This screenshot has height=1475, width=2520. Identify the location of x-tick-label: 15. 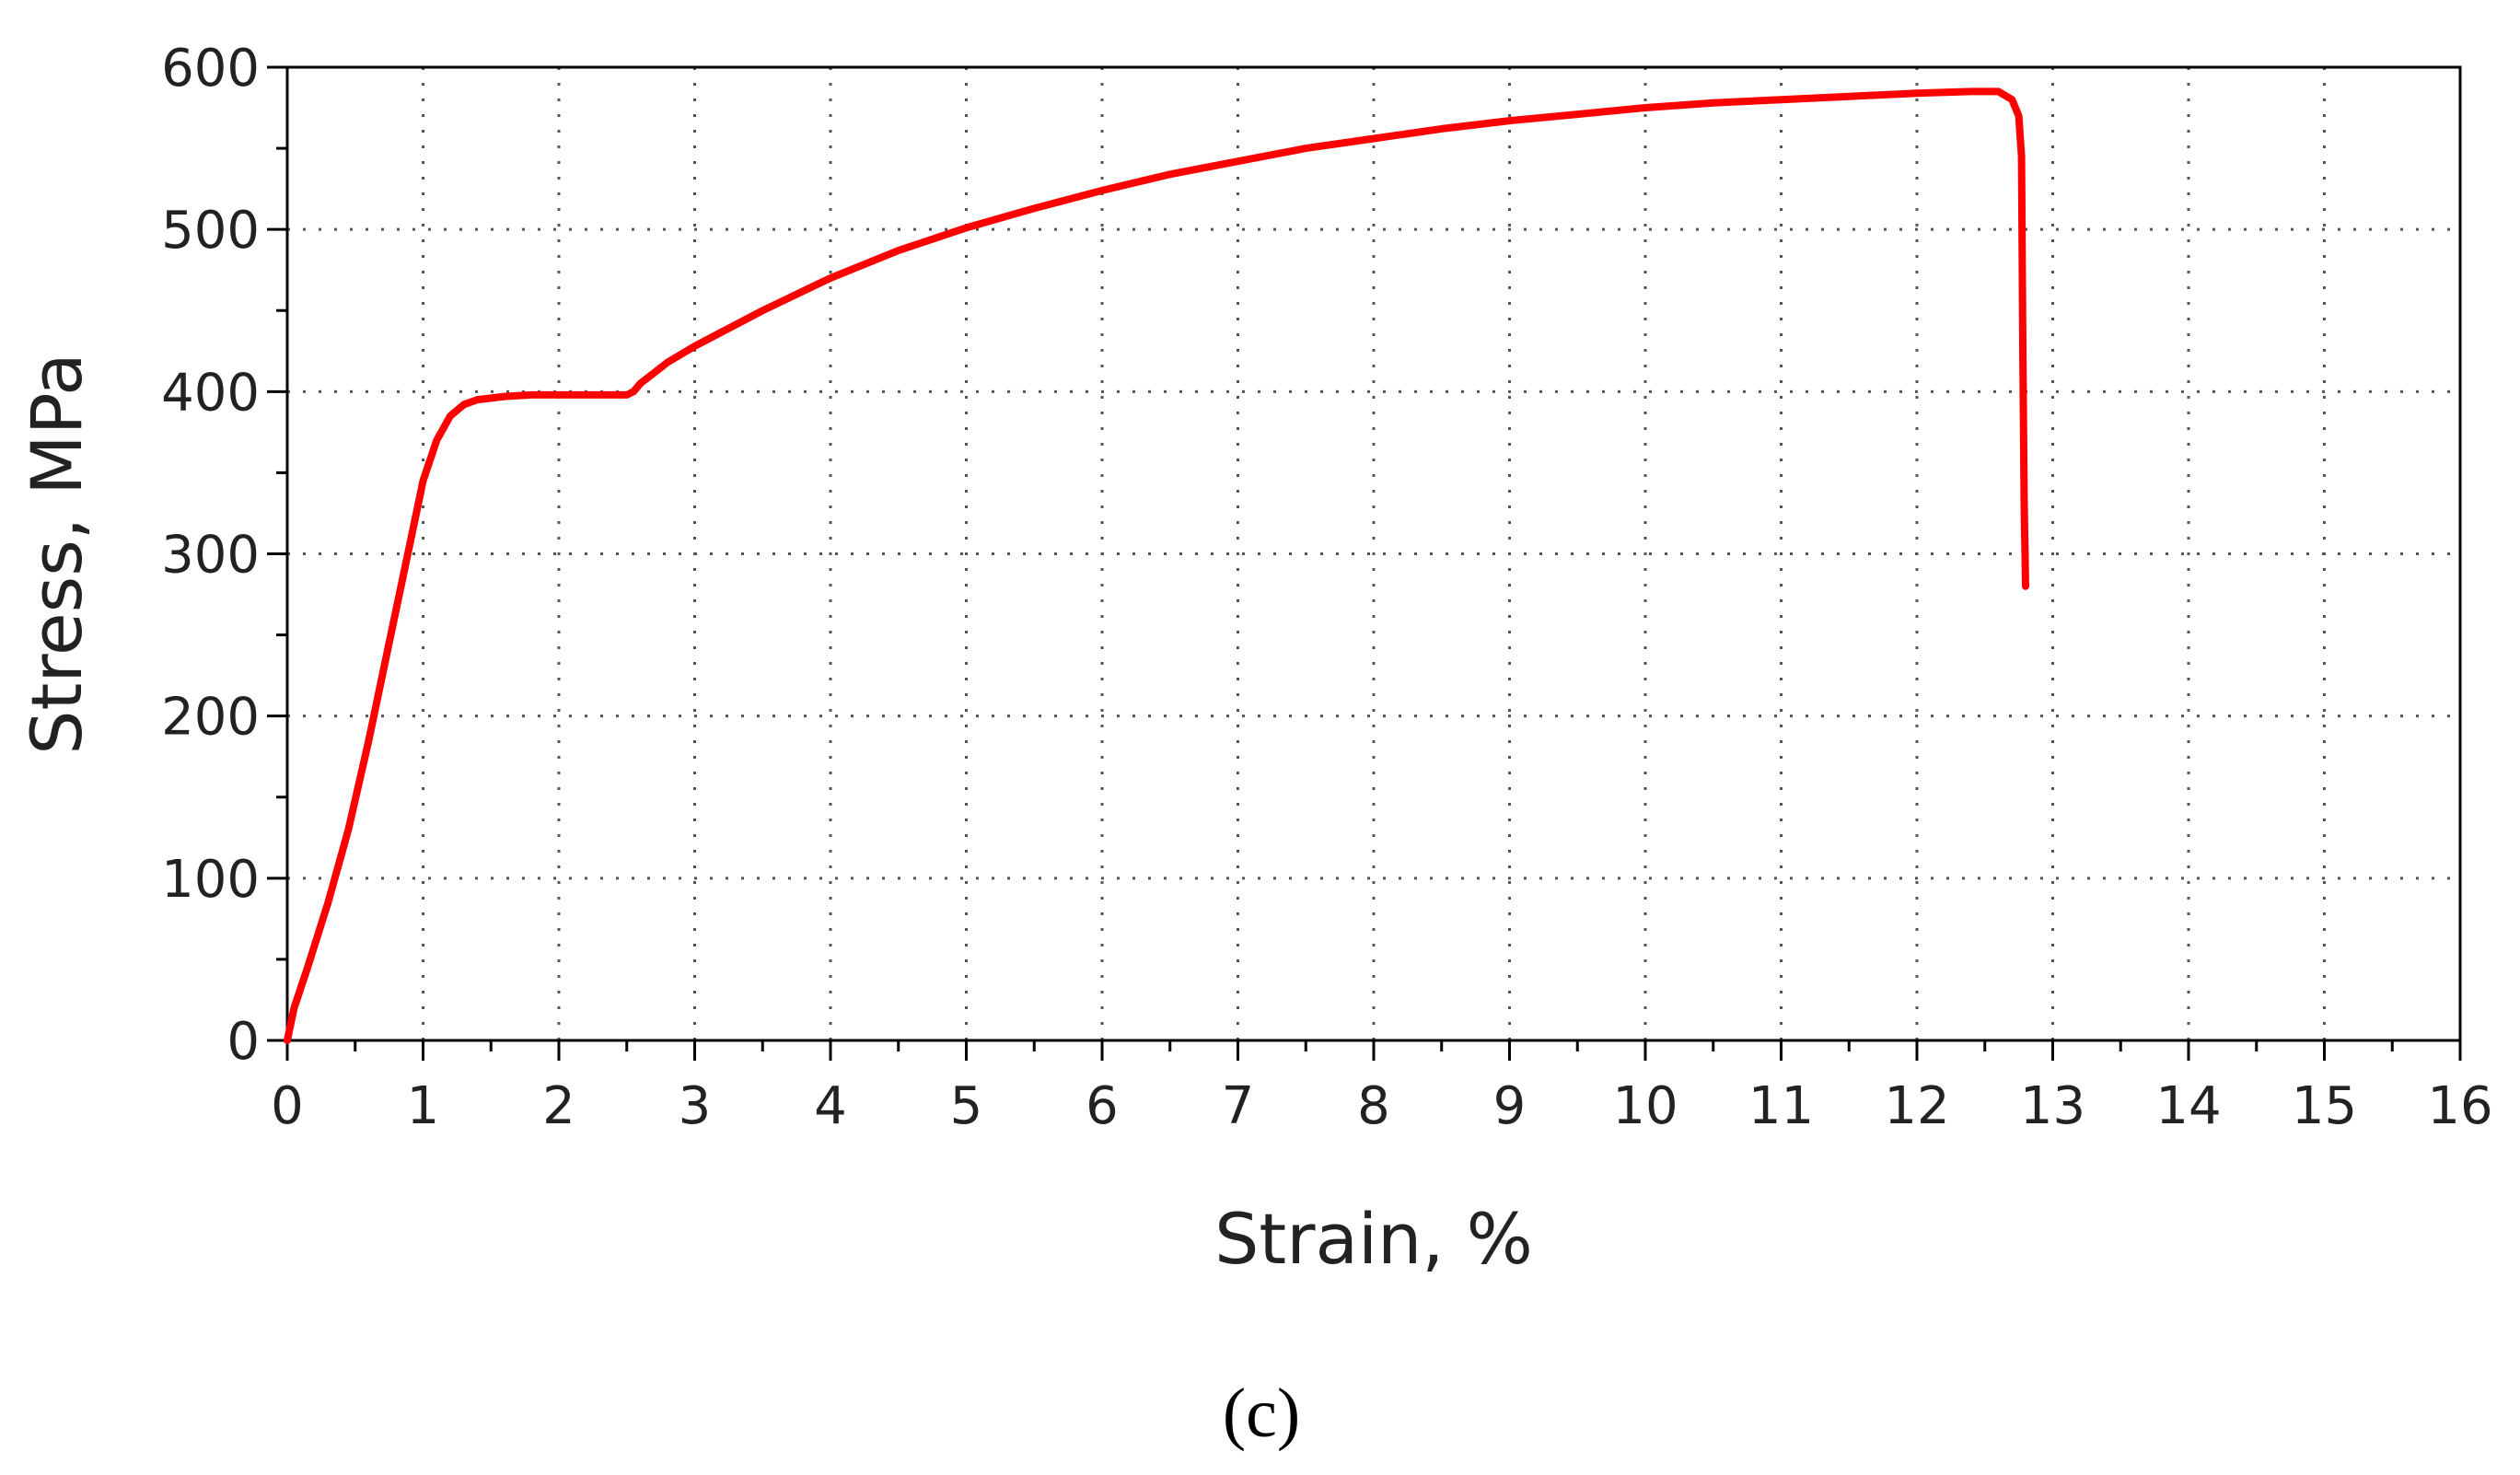
(2324, 1106).